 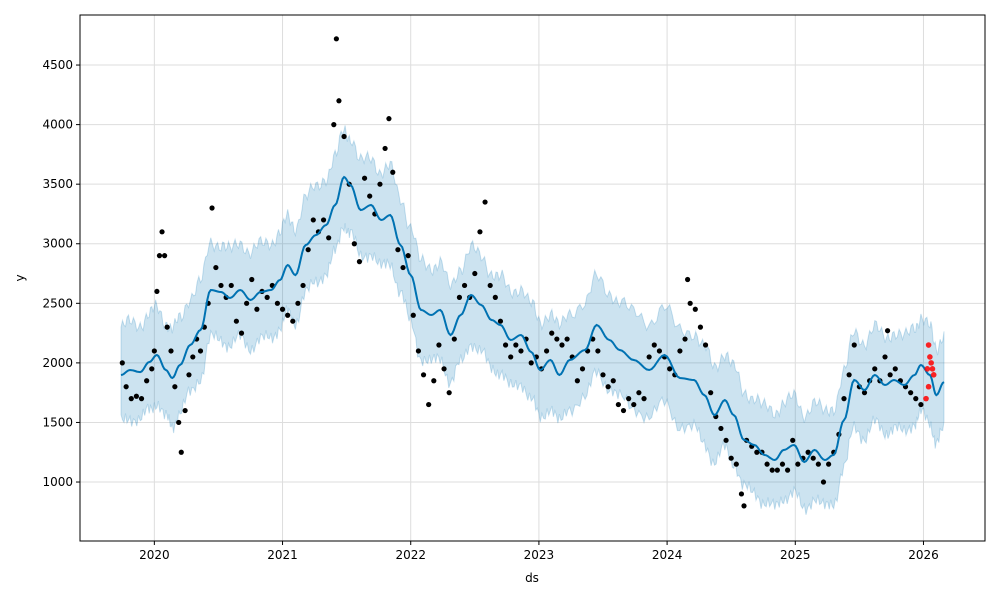 I want to click on x-tick-label: 2023, so click(x=539, y=555).